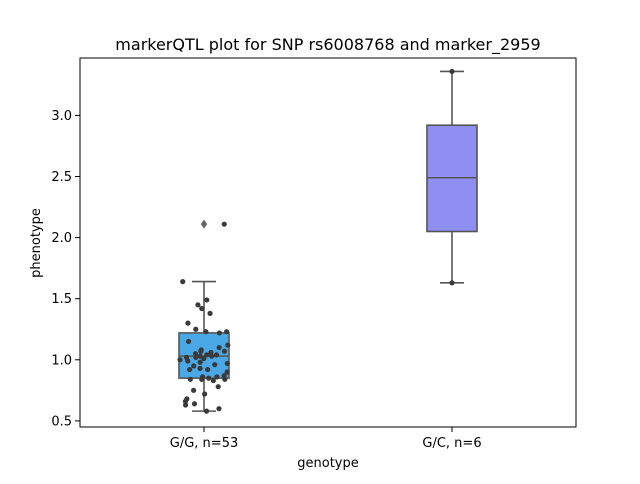 This screenshot has width=640, height=484. Describe the element at coordinates (61, 238) in the screenshot. I see `y-tick-label: 2.0` at that location.